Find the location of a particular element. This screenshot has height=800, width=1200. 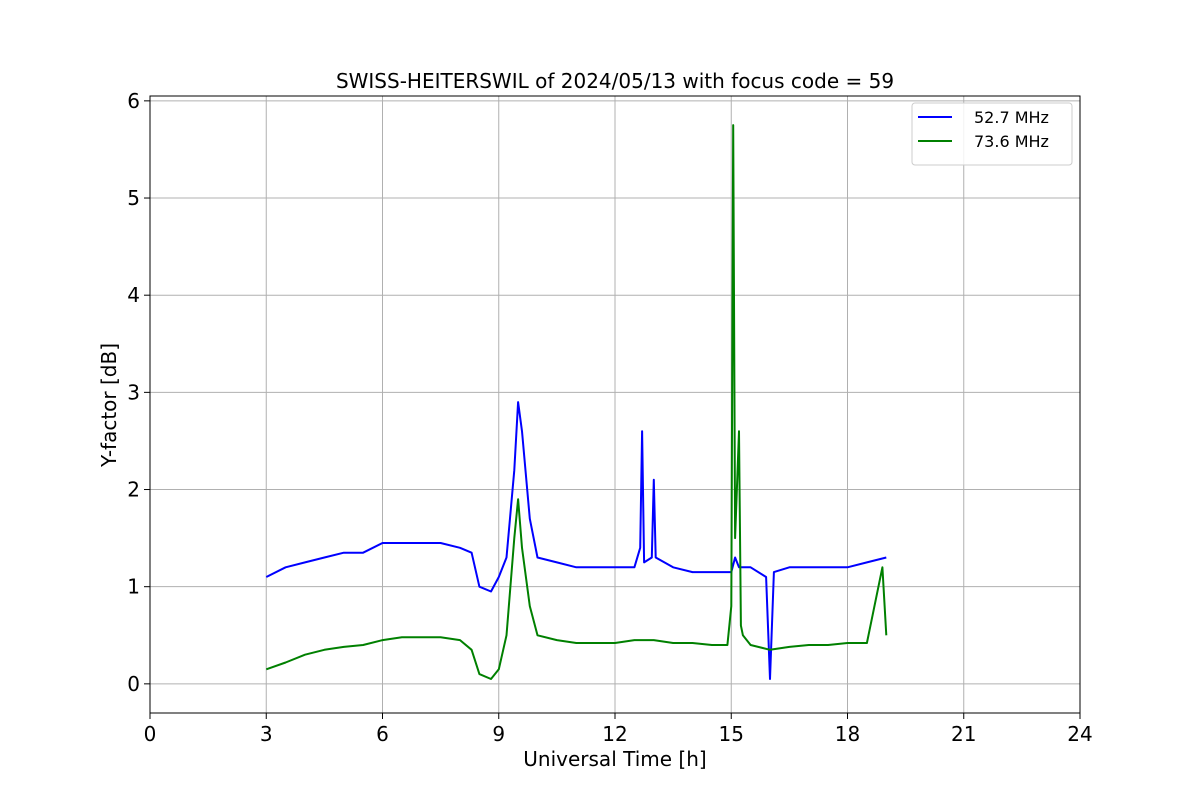

y-tick-label: 0 is located at coordinates (133, 684).